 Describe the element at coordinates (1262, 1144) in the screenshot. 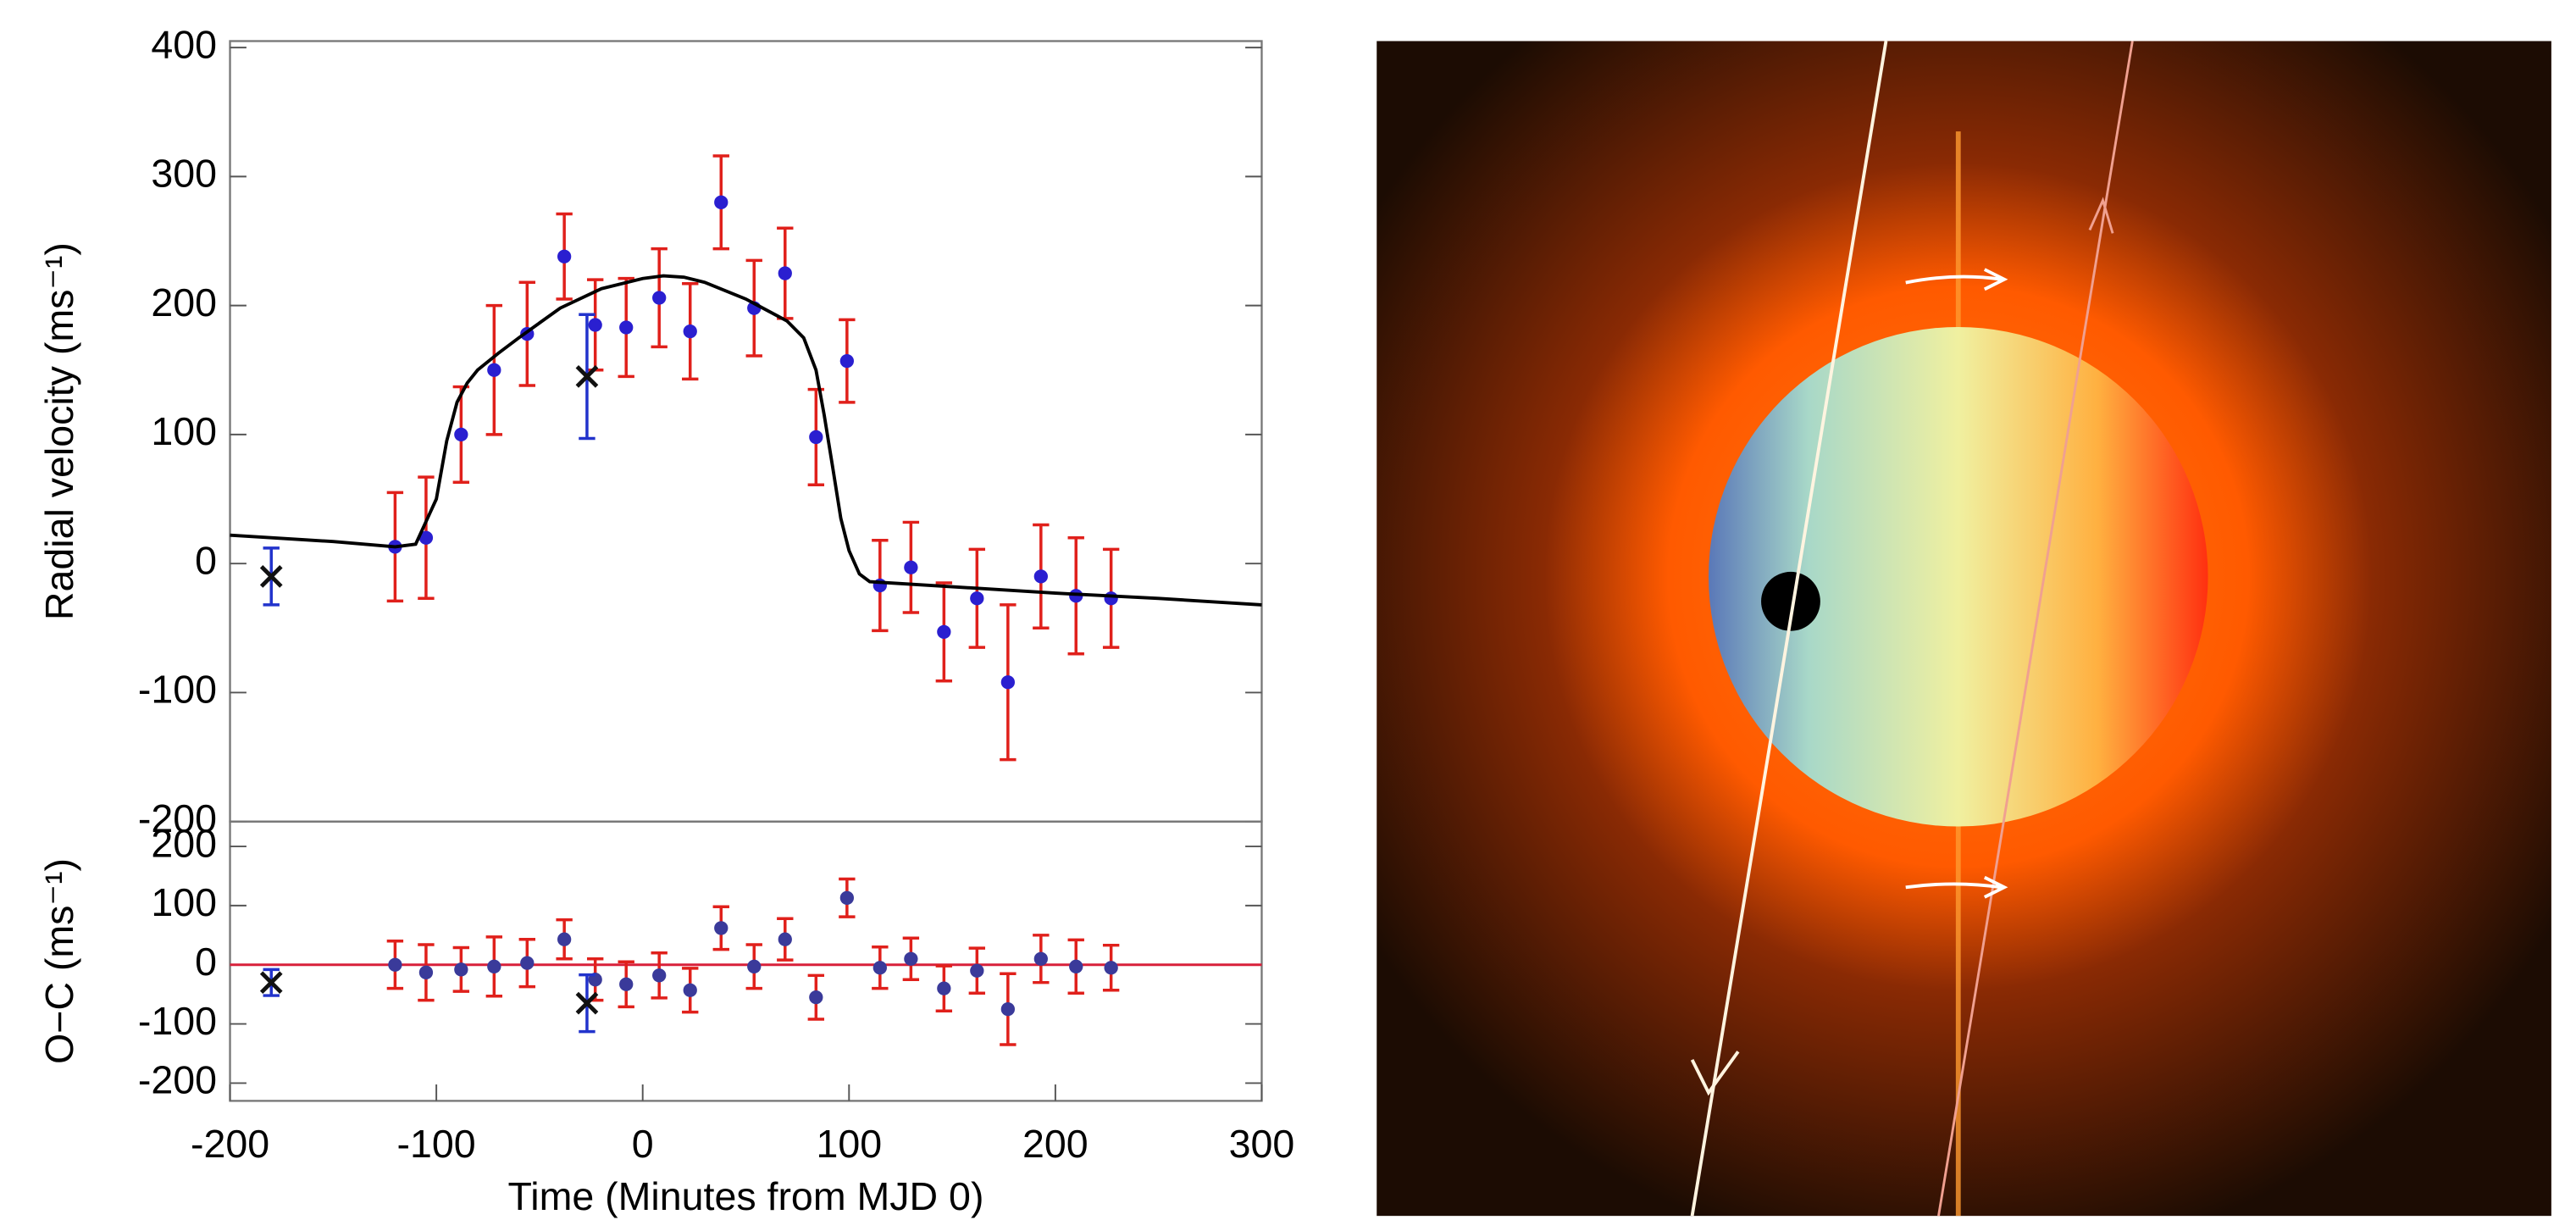

I see `x-tick-label: 300` at that location.